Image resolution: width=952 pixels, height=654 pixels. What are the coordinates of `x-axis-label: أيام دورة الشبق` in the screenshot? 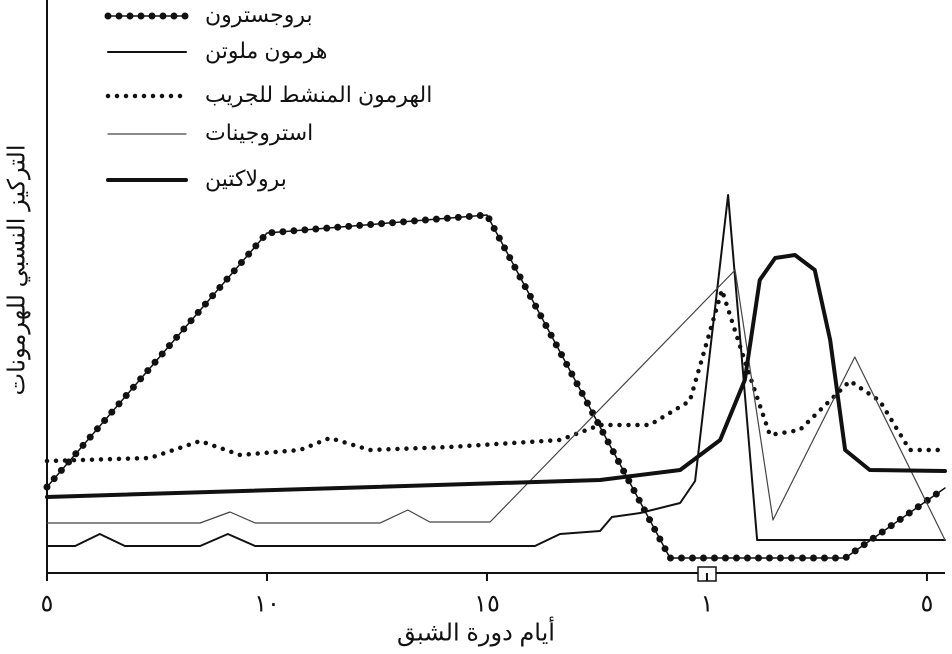 It's located at (476, 631).